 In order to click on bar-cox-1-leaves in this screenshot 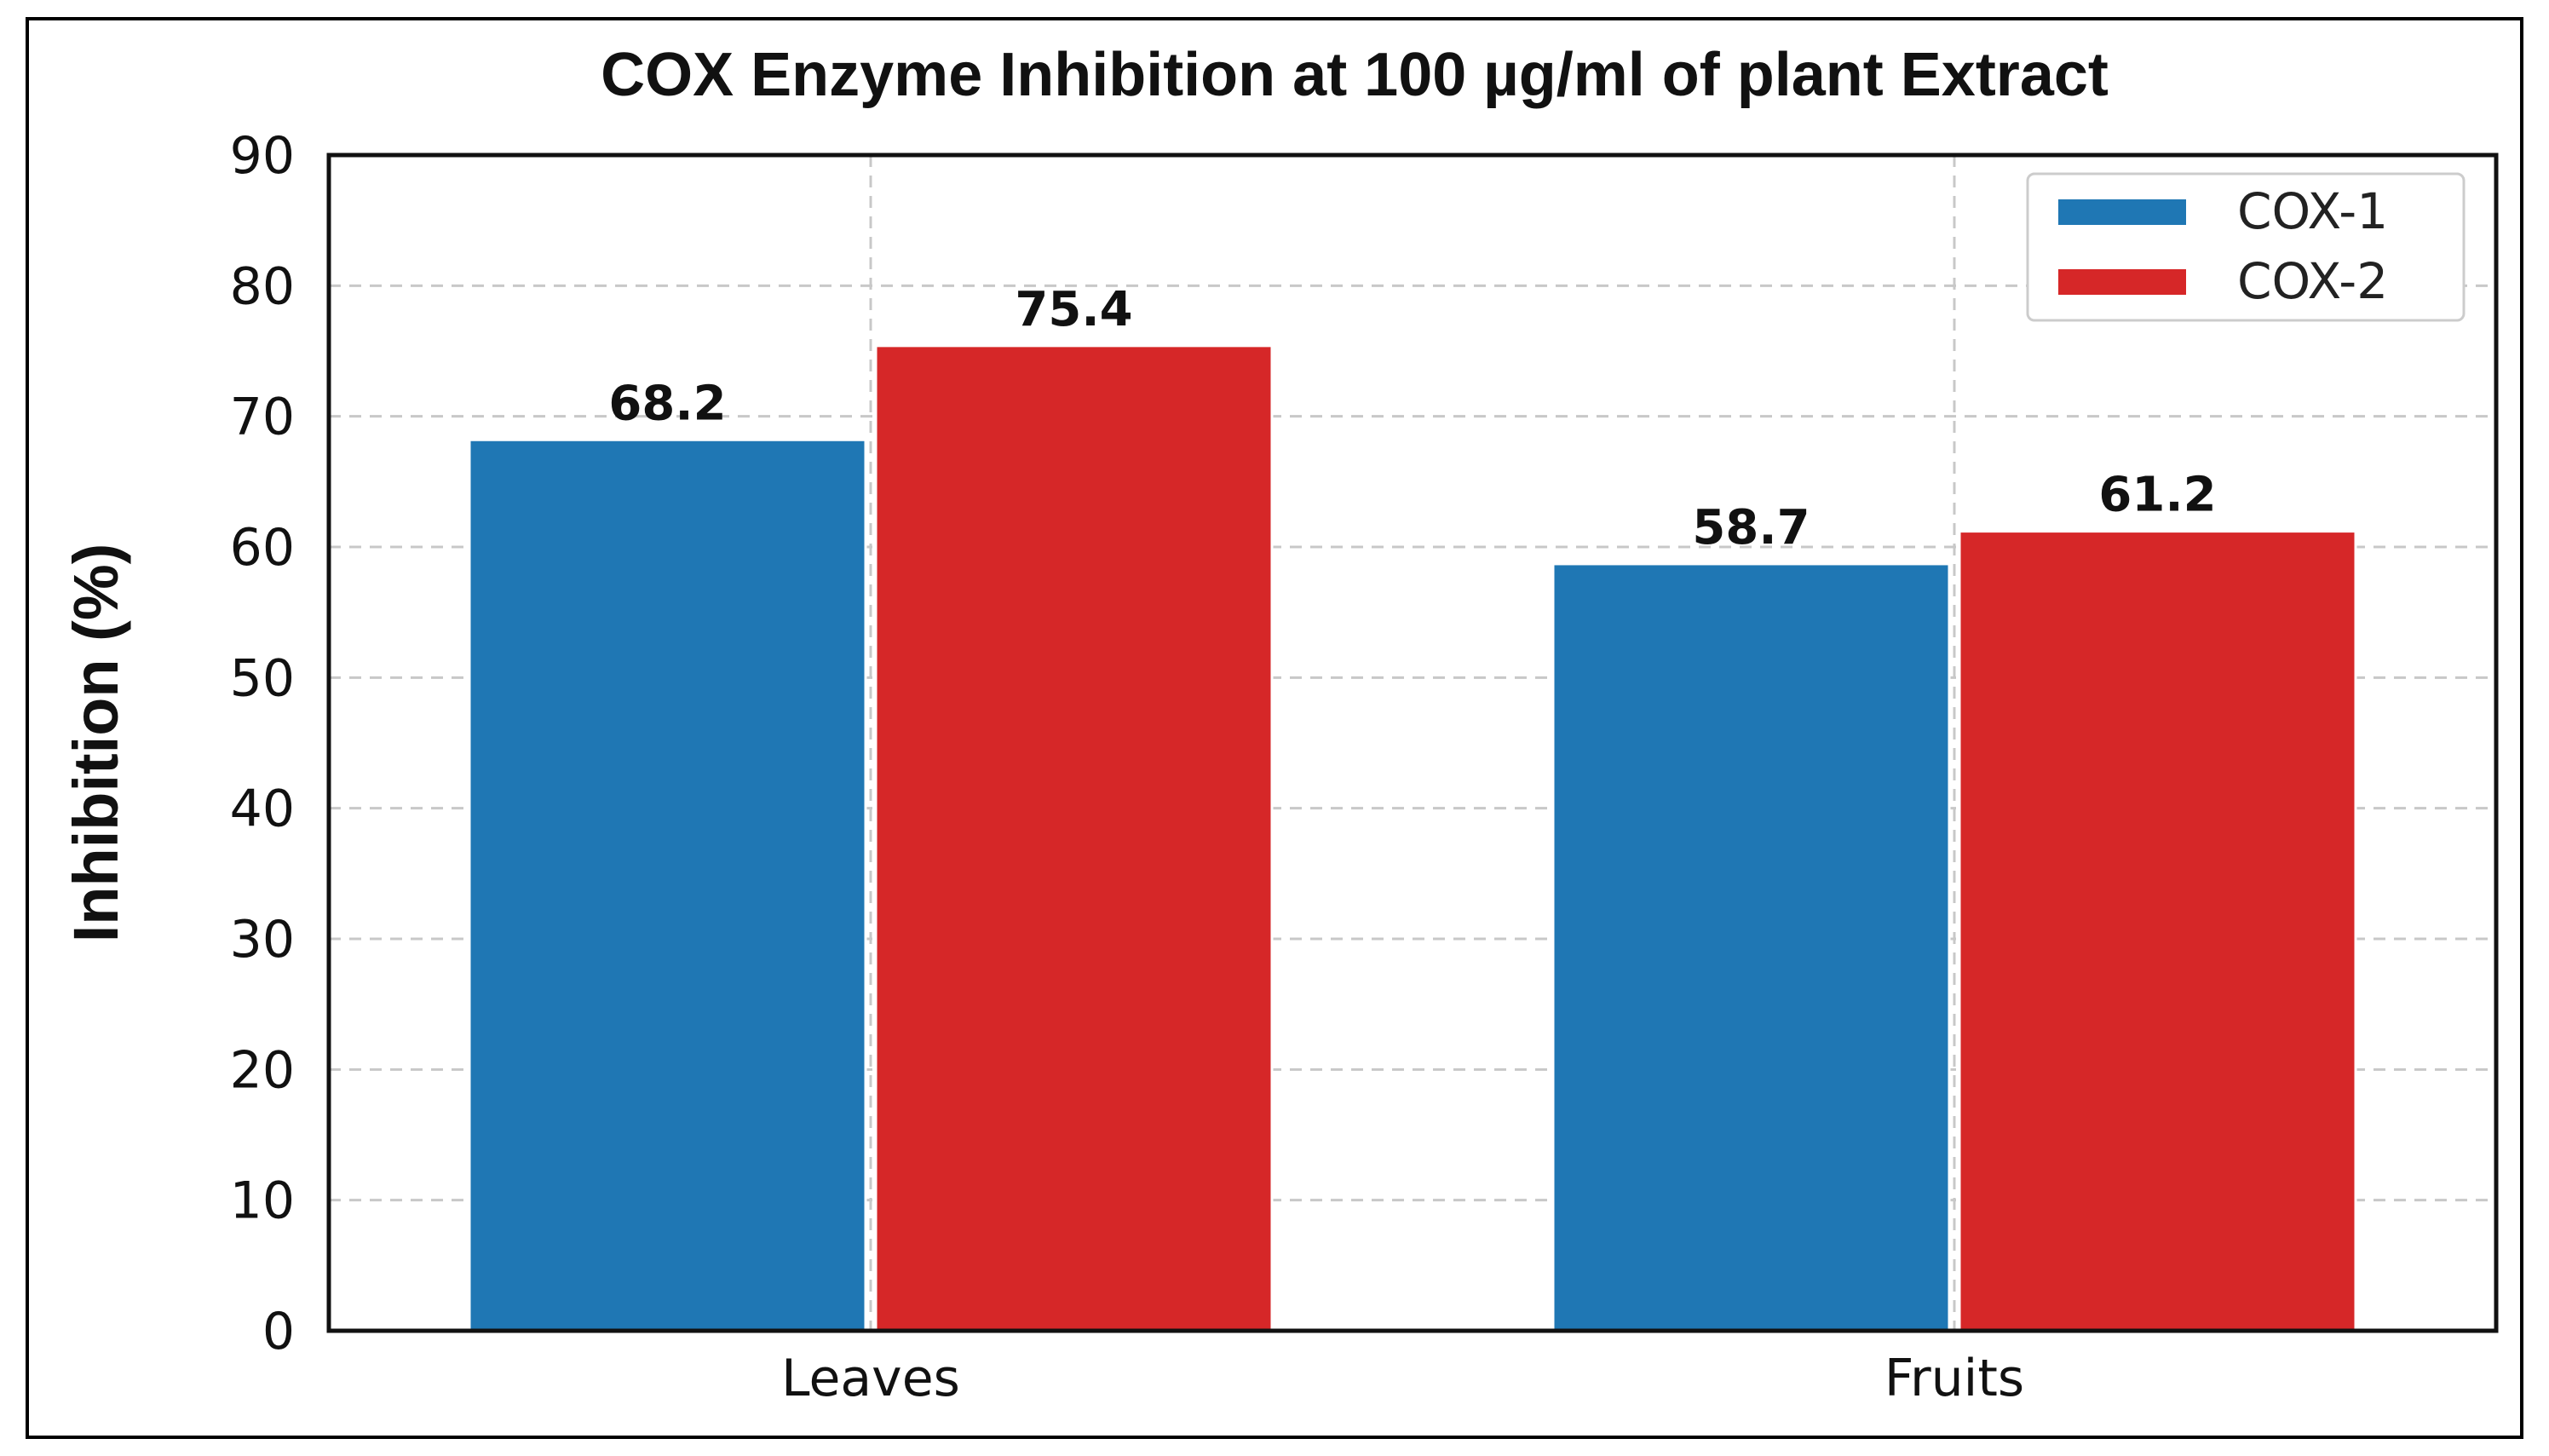, I will do `click(667, 885)`.